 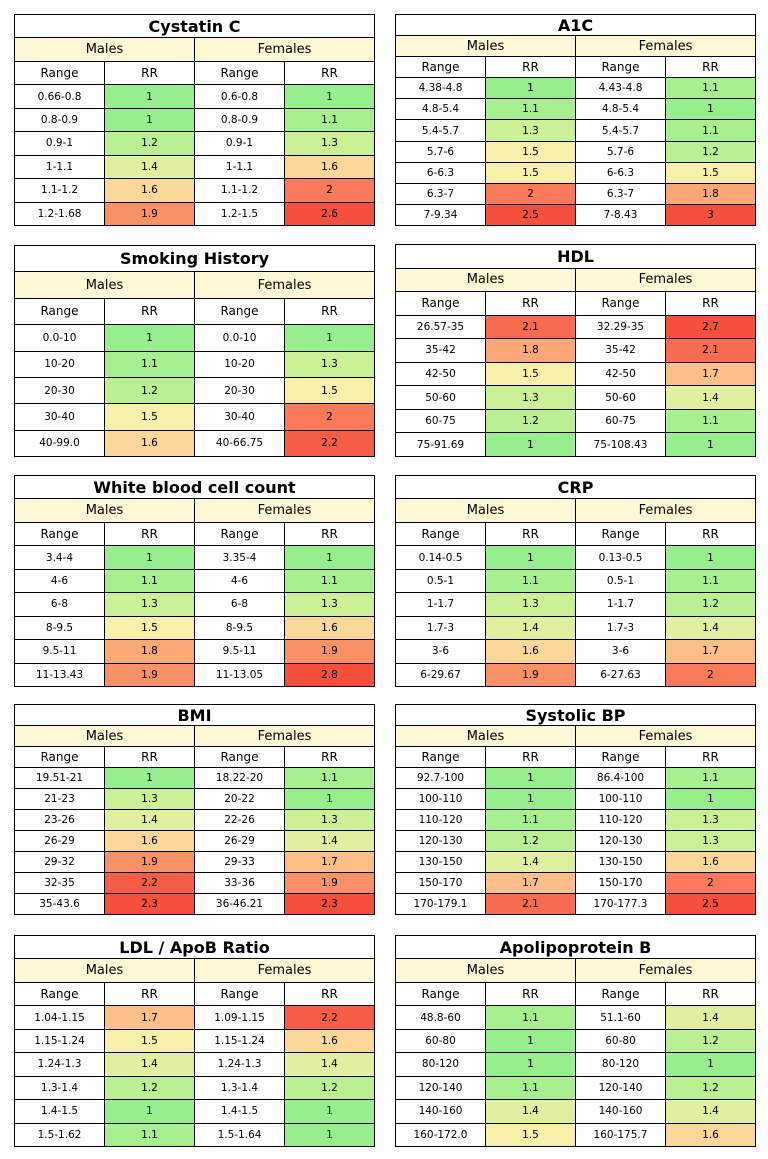 I want to click on male-range-cell: 19.51-21, so click(x=59, y=778).